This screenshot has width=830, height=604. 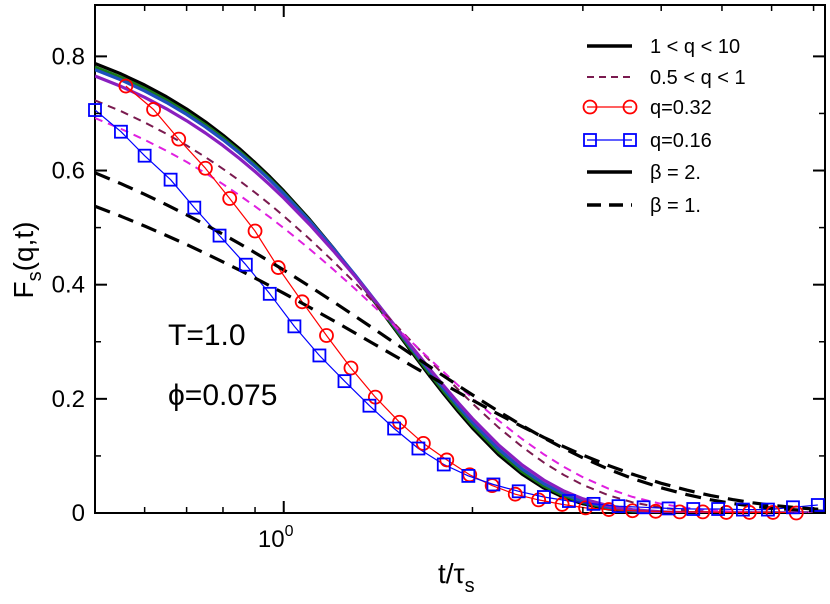 I want to click on legend-entry-q-032: q=0.32, so click(x=647, y=108).